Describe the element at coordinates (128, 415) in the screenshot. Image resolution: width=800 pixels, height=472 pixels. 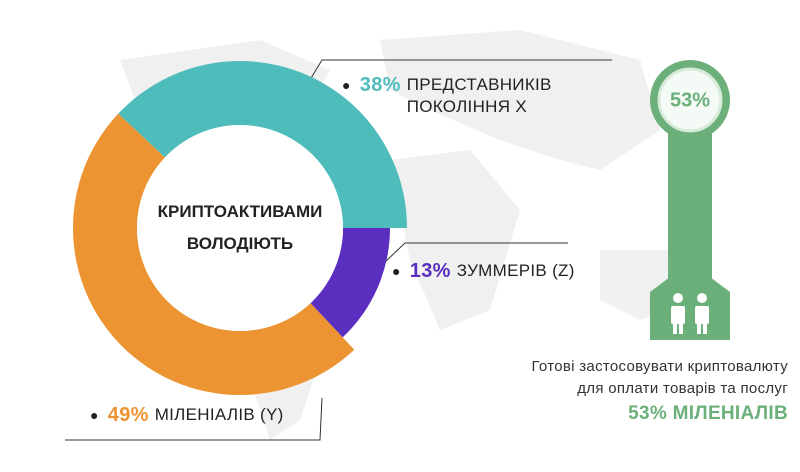
I see `value-label: 49%` at that location.